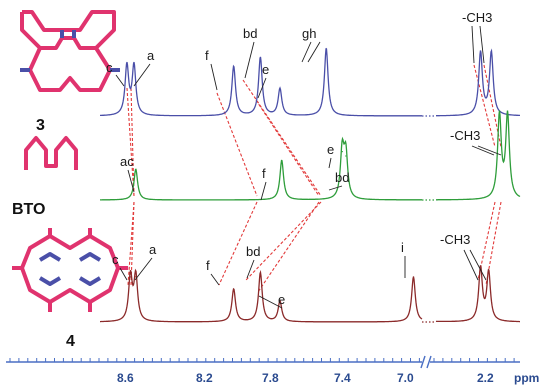 Image resolution: width=553 pixels, height=390 pixels. What do you see at coordinates (207, 55) in the screenshot?
I see `peak-label-3-f: f` at bounding box center [207, 55].